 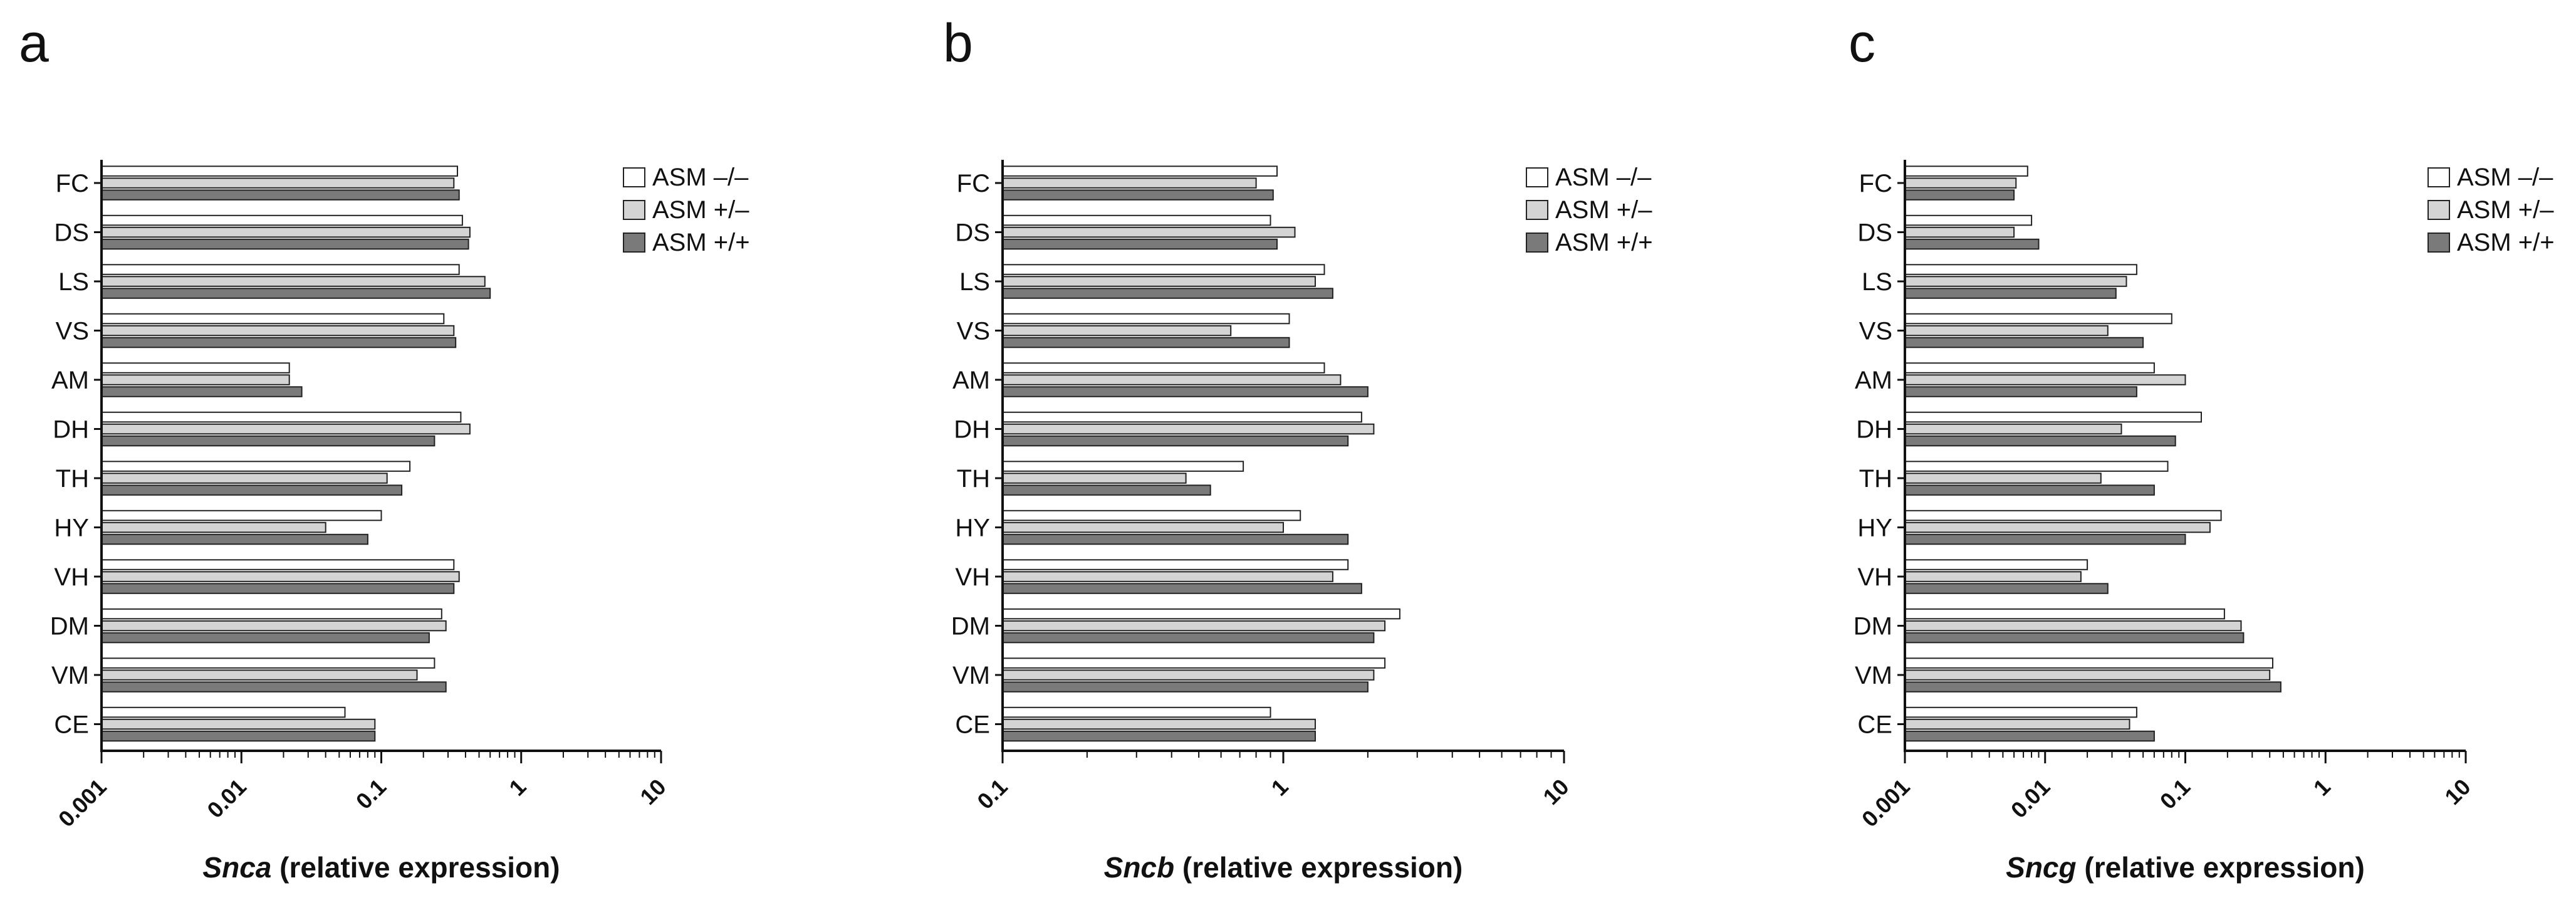 What do you see at coordinates (1875, 479) in the screenshot?
I see `region-label: TH` at bounding box center [1875, 479].